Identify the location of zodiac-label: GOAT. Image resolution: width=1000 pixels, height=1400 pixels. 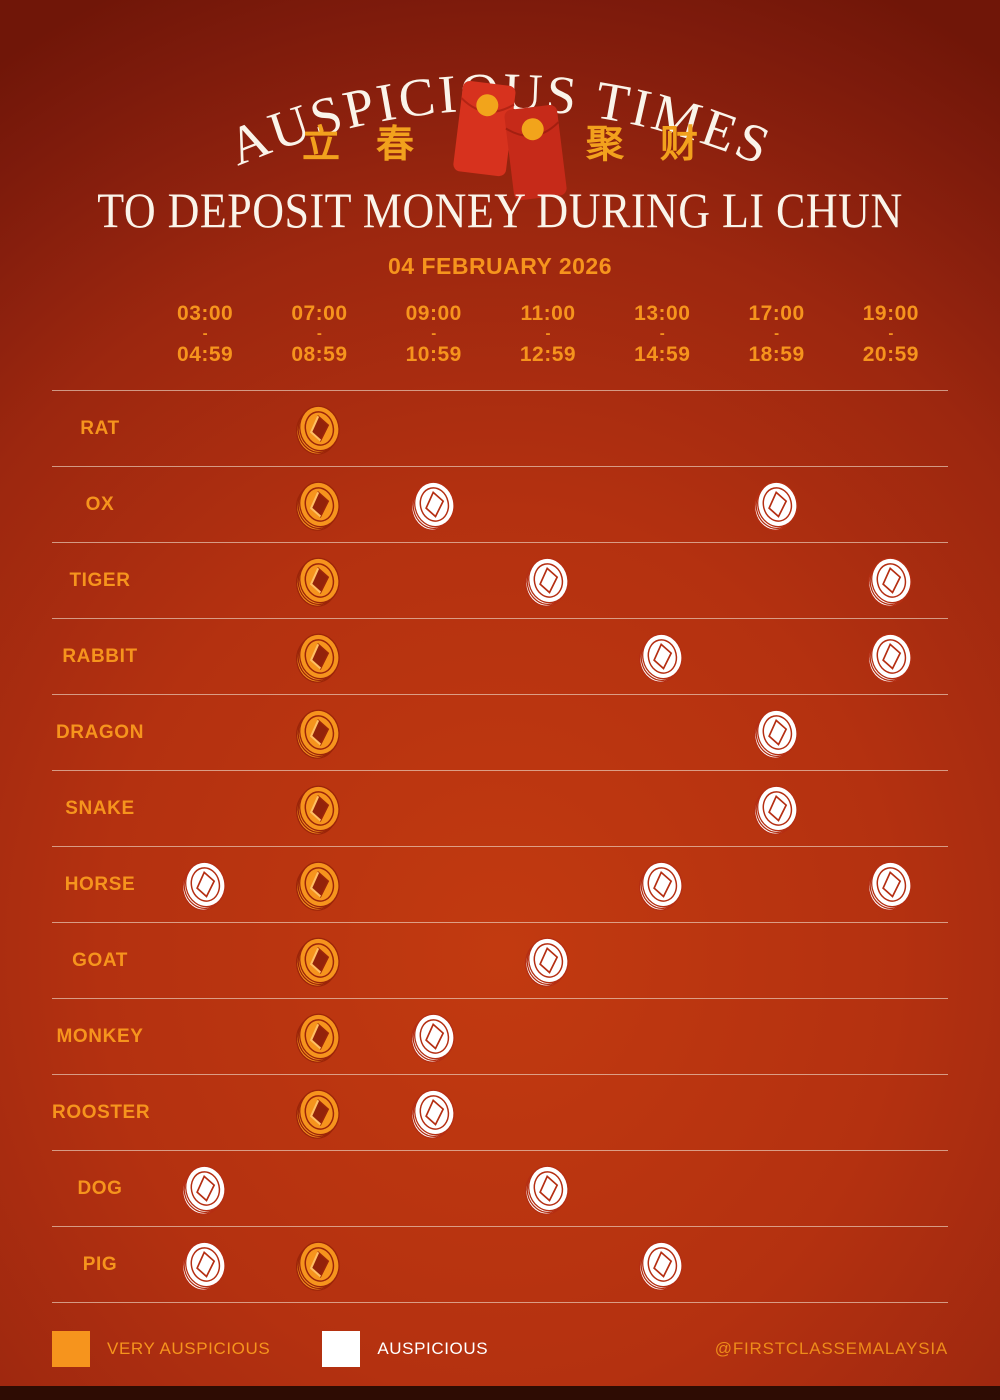
(100, 960).